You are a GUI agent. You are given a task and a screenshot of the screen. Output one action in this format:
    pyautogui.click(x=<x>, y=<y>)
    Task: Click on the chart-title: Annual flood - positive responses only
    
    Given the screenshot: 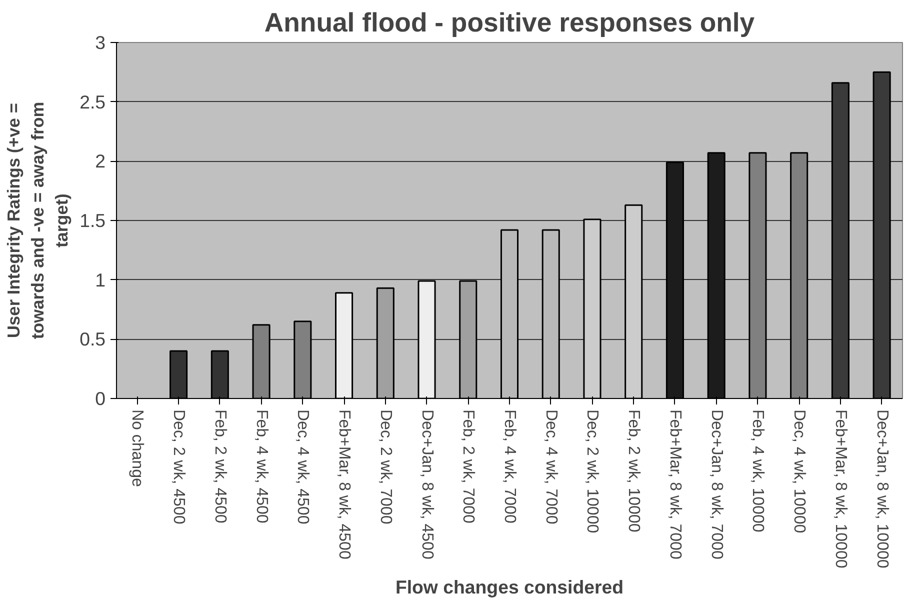 What is the action you would take?
    pyautogui.click(x=509, y=23)
    